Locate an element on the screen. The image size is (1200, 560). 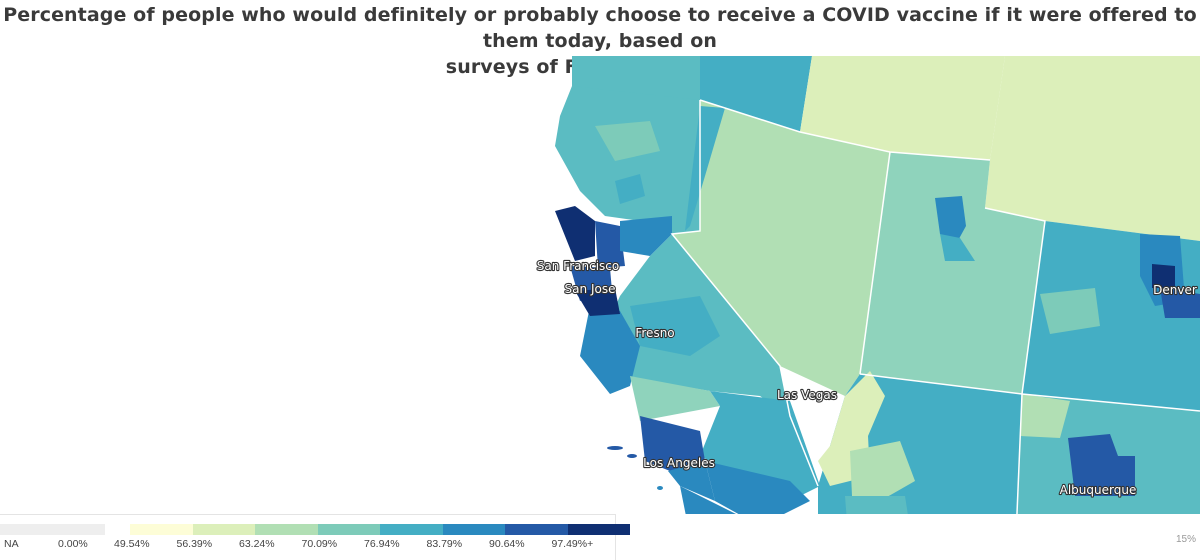
region-denver-core is located at coordinates (1163, 276).